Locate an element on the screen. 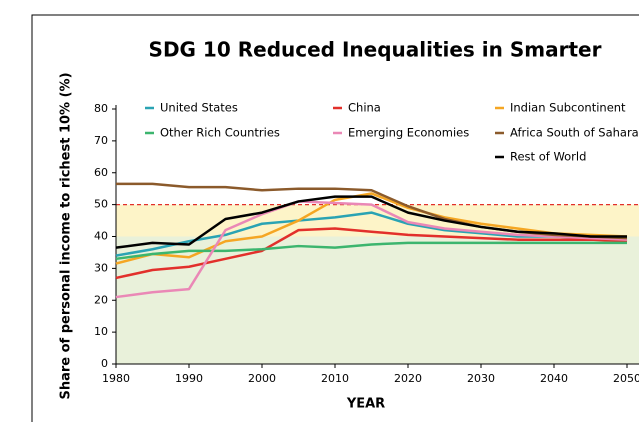 The width and height of the screenshot is (639, 422). y-tick-label: 10 is located at coordinates (101, 331).